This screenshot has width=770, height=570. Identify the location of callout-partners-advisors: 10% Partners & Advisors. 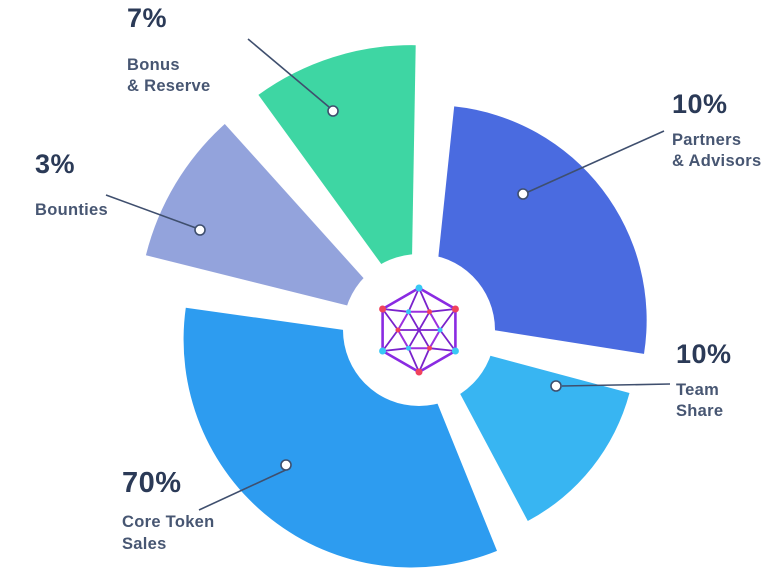
(717, 131).